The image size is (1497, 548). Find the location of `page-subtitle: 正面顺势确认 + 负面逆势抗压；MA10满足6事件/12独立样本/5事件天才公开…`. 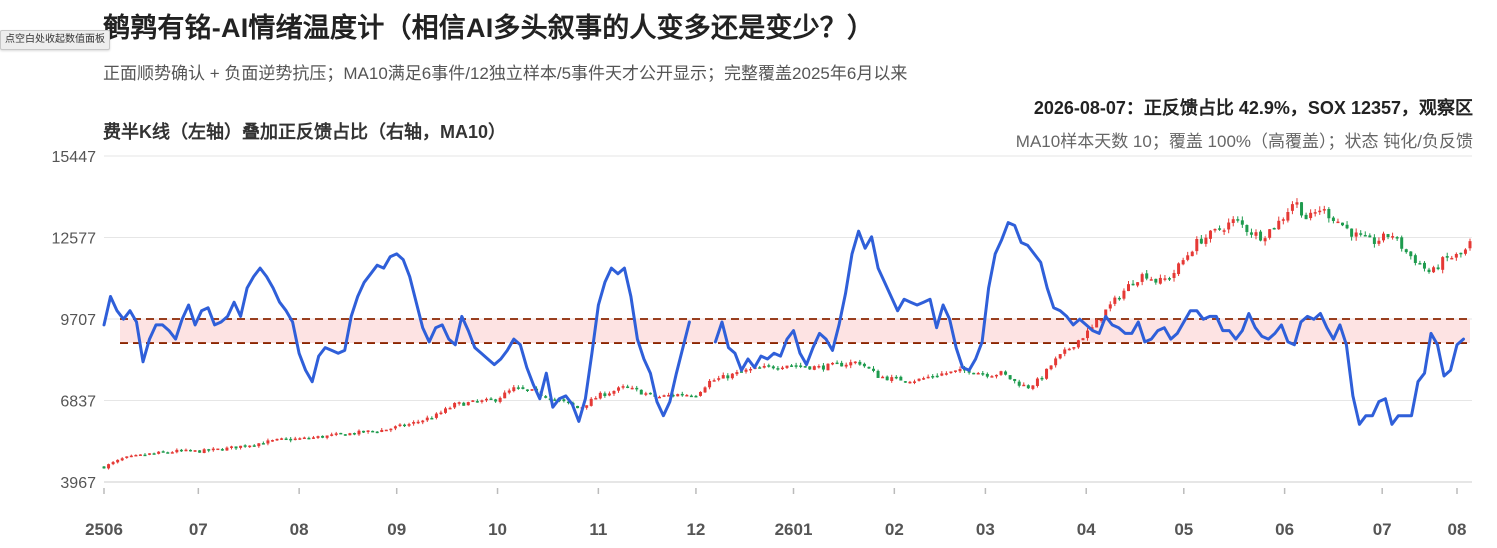

page-subtitle: 正面顺势确认 + 负面逆势抗压；MA10满足6事件/12独立样本/5事件天才公开… is located at coordinates (505, 73).